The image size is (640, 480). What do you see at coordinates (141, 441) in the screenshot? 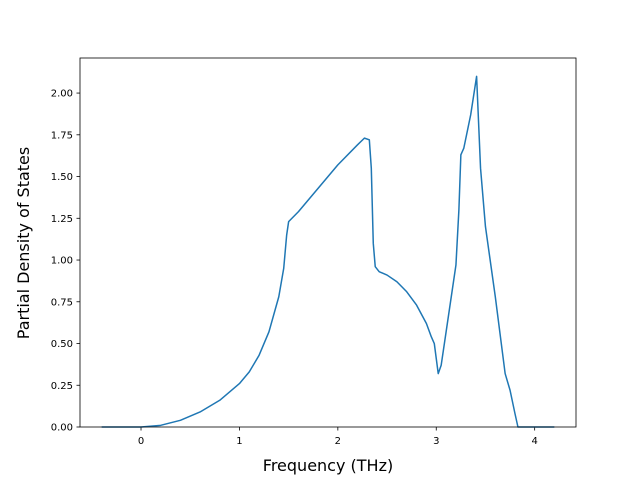
I see `x-tick-label: 0` at bounding box center [141, 441].